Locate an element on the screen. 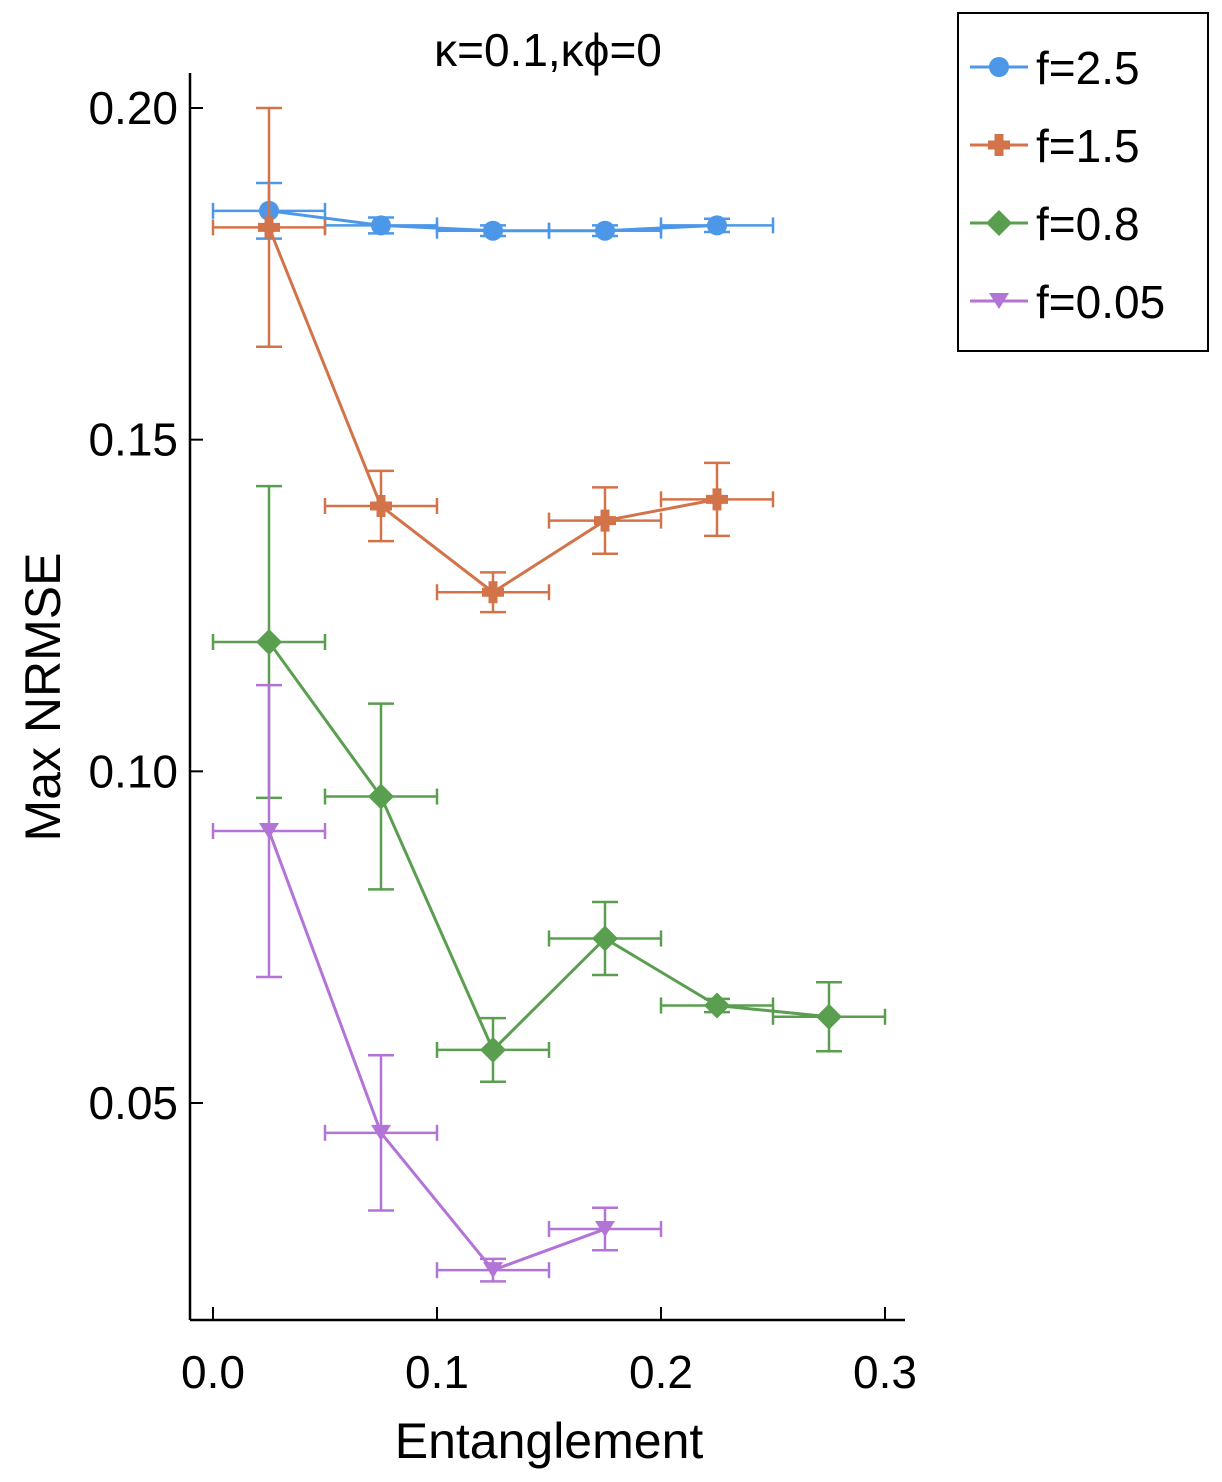 Image resolution: width=1222 pixels, height=1482 pixels. x-axis-title: Entanglement is located at coordinates (549, 1441).